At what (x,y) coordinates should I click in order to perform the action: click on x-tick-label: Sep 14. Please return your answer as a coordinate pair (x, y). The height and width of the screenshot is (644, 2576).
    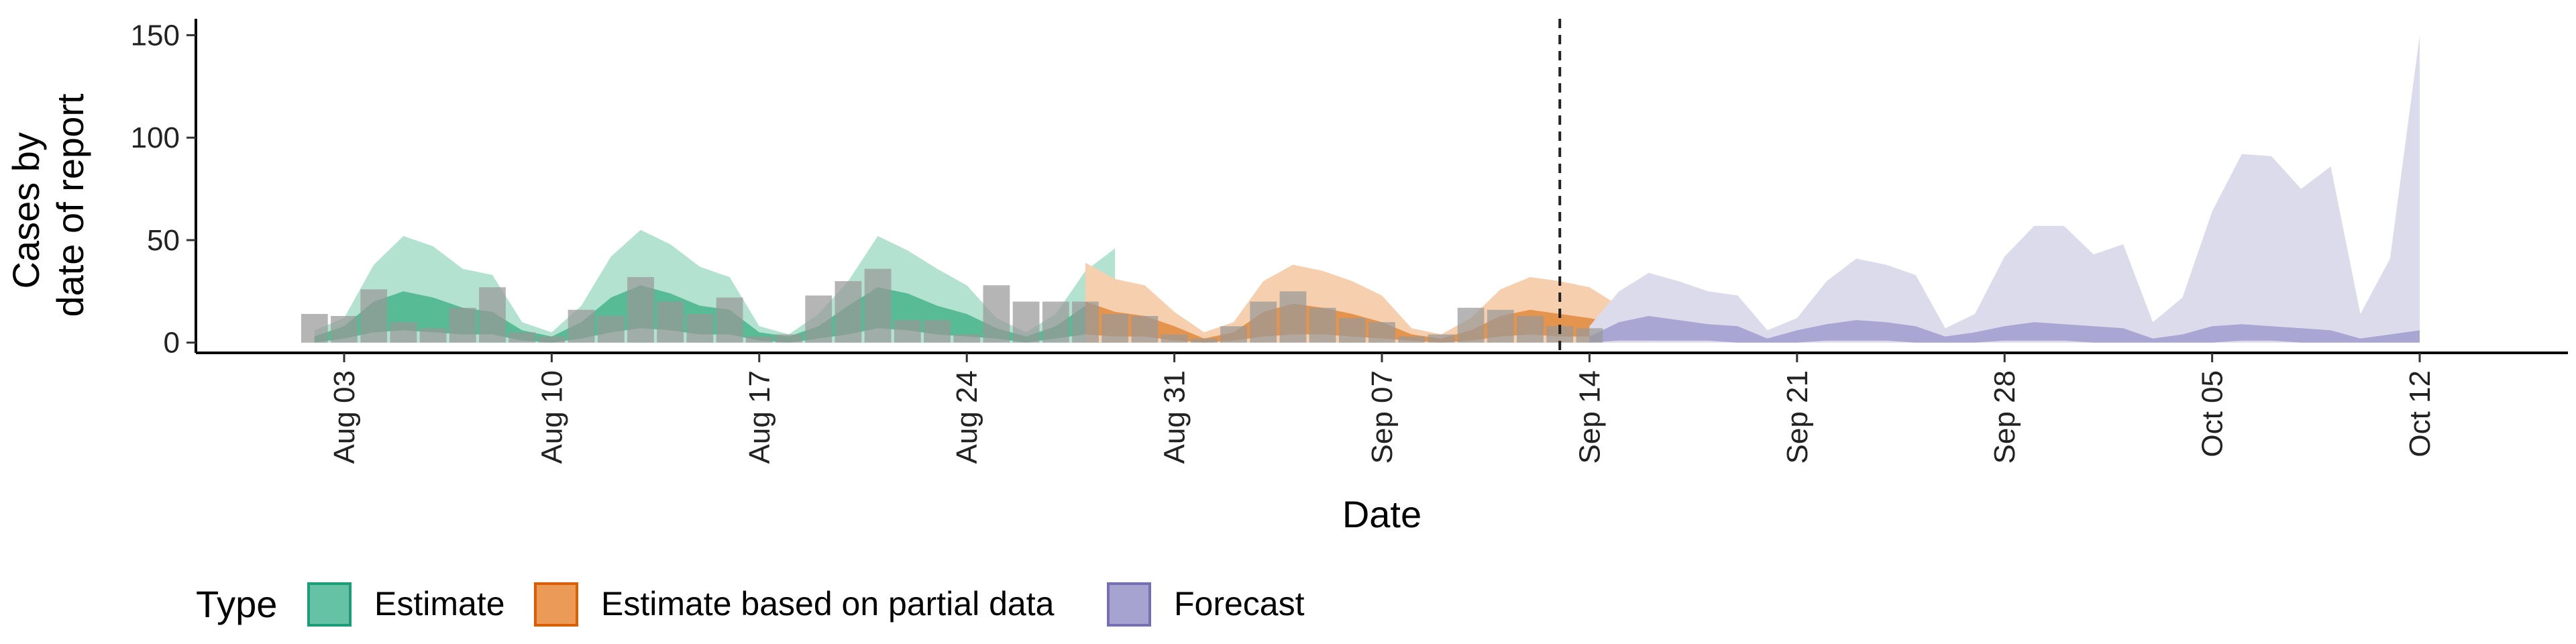
    Looking at the image, I should click on (1589, 417).